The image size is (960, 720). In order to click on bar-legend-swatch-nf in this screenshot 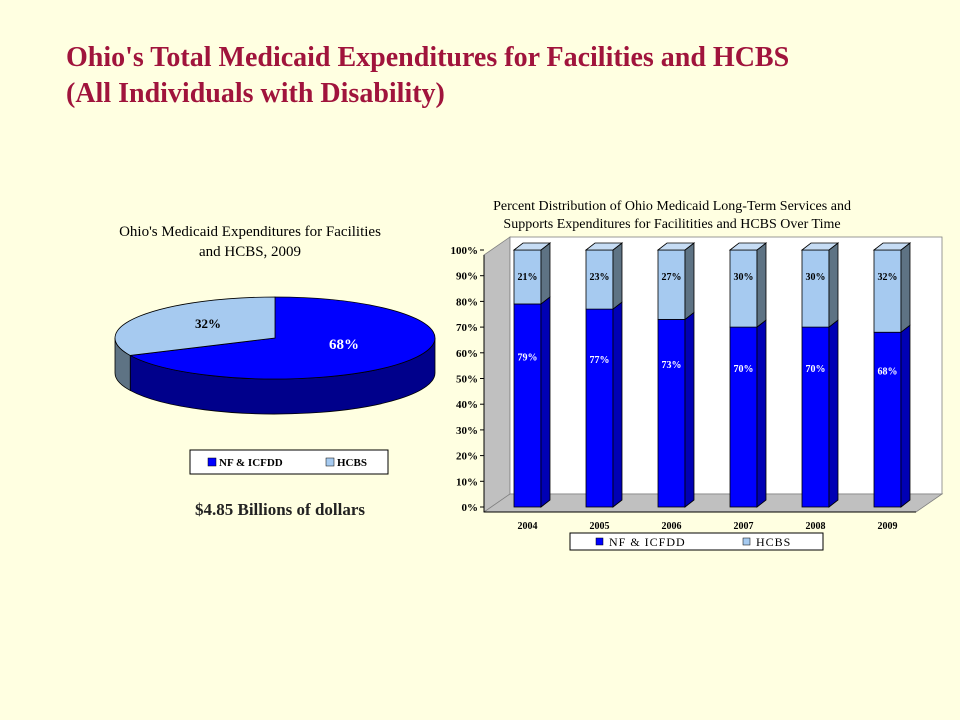, I will do `click(599, 541)`.